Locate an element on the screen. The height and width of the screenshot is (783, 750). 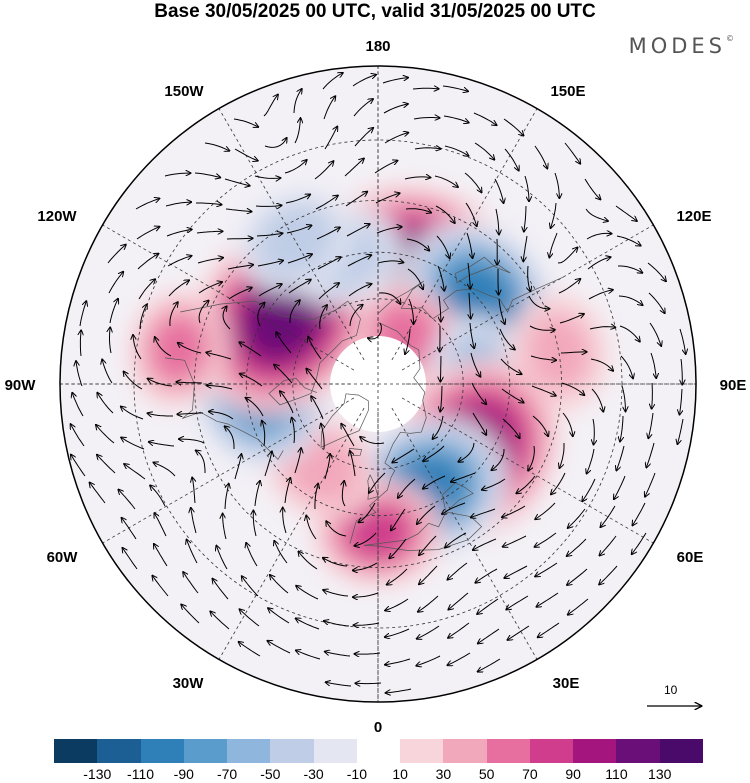
colorbar-tick-label: 130 is located at coordinates (660, 774).